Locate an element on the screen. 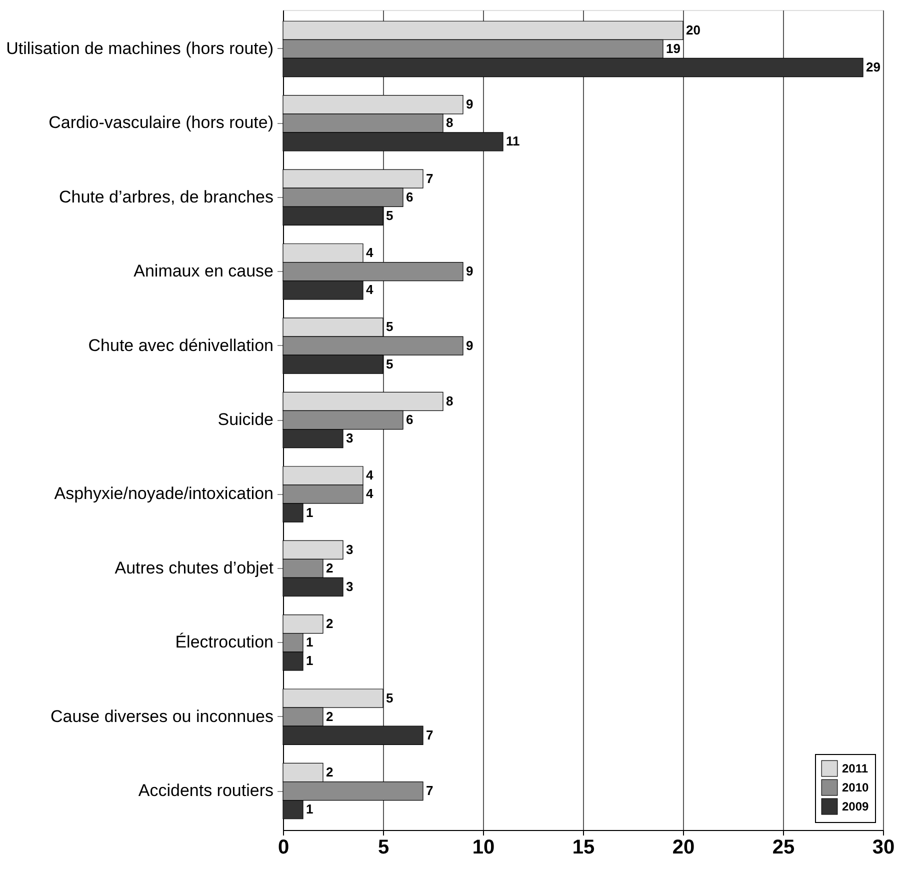  x-tick-label: 30 is located at coordinates (883, 847).